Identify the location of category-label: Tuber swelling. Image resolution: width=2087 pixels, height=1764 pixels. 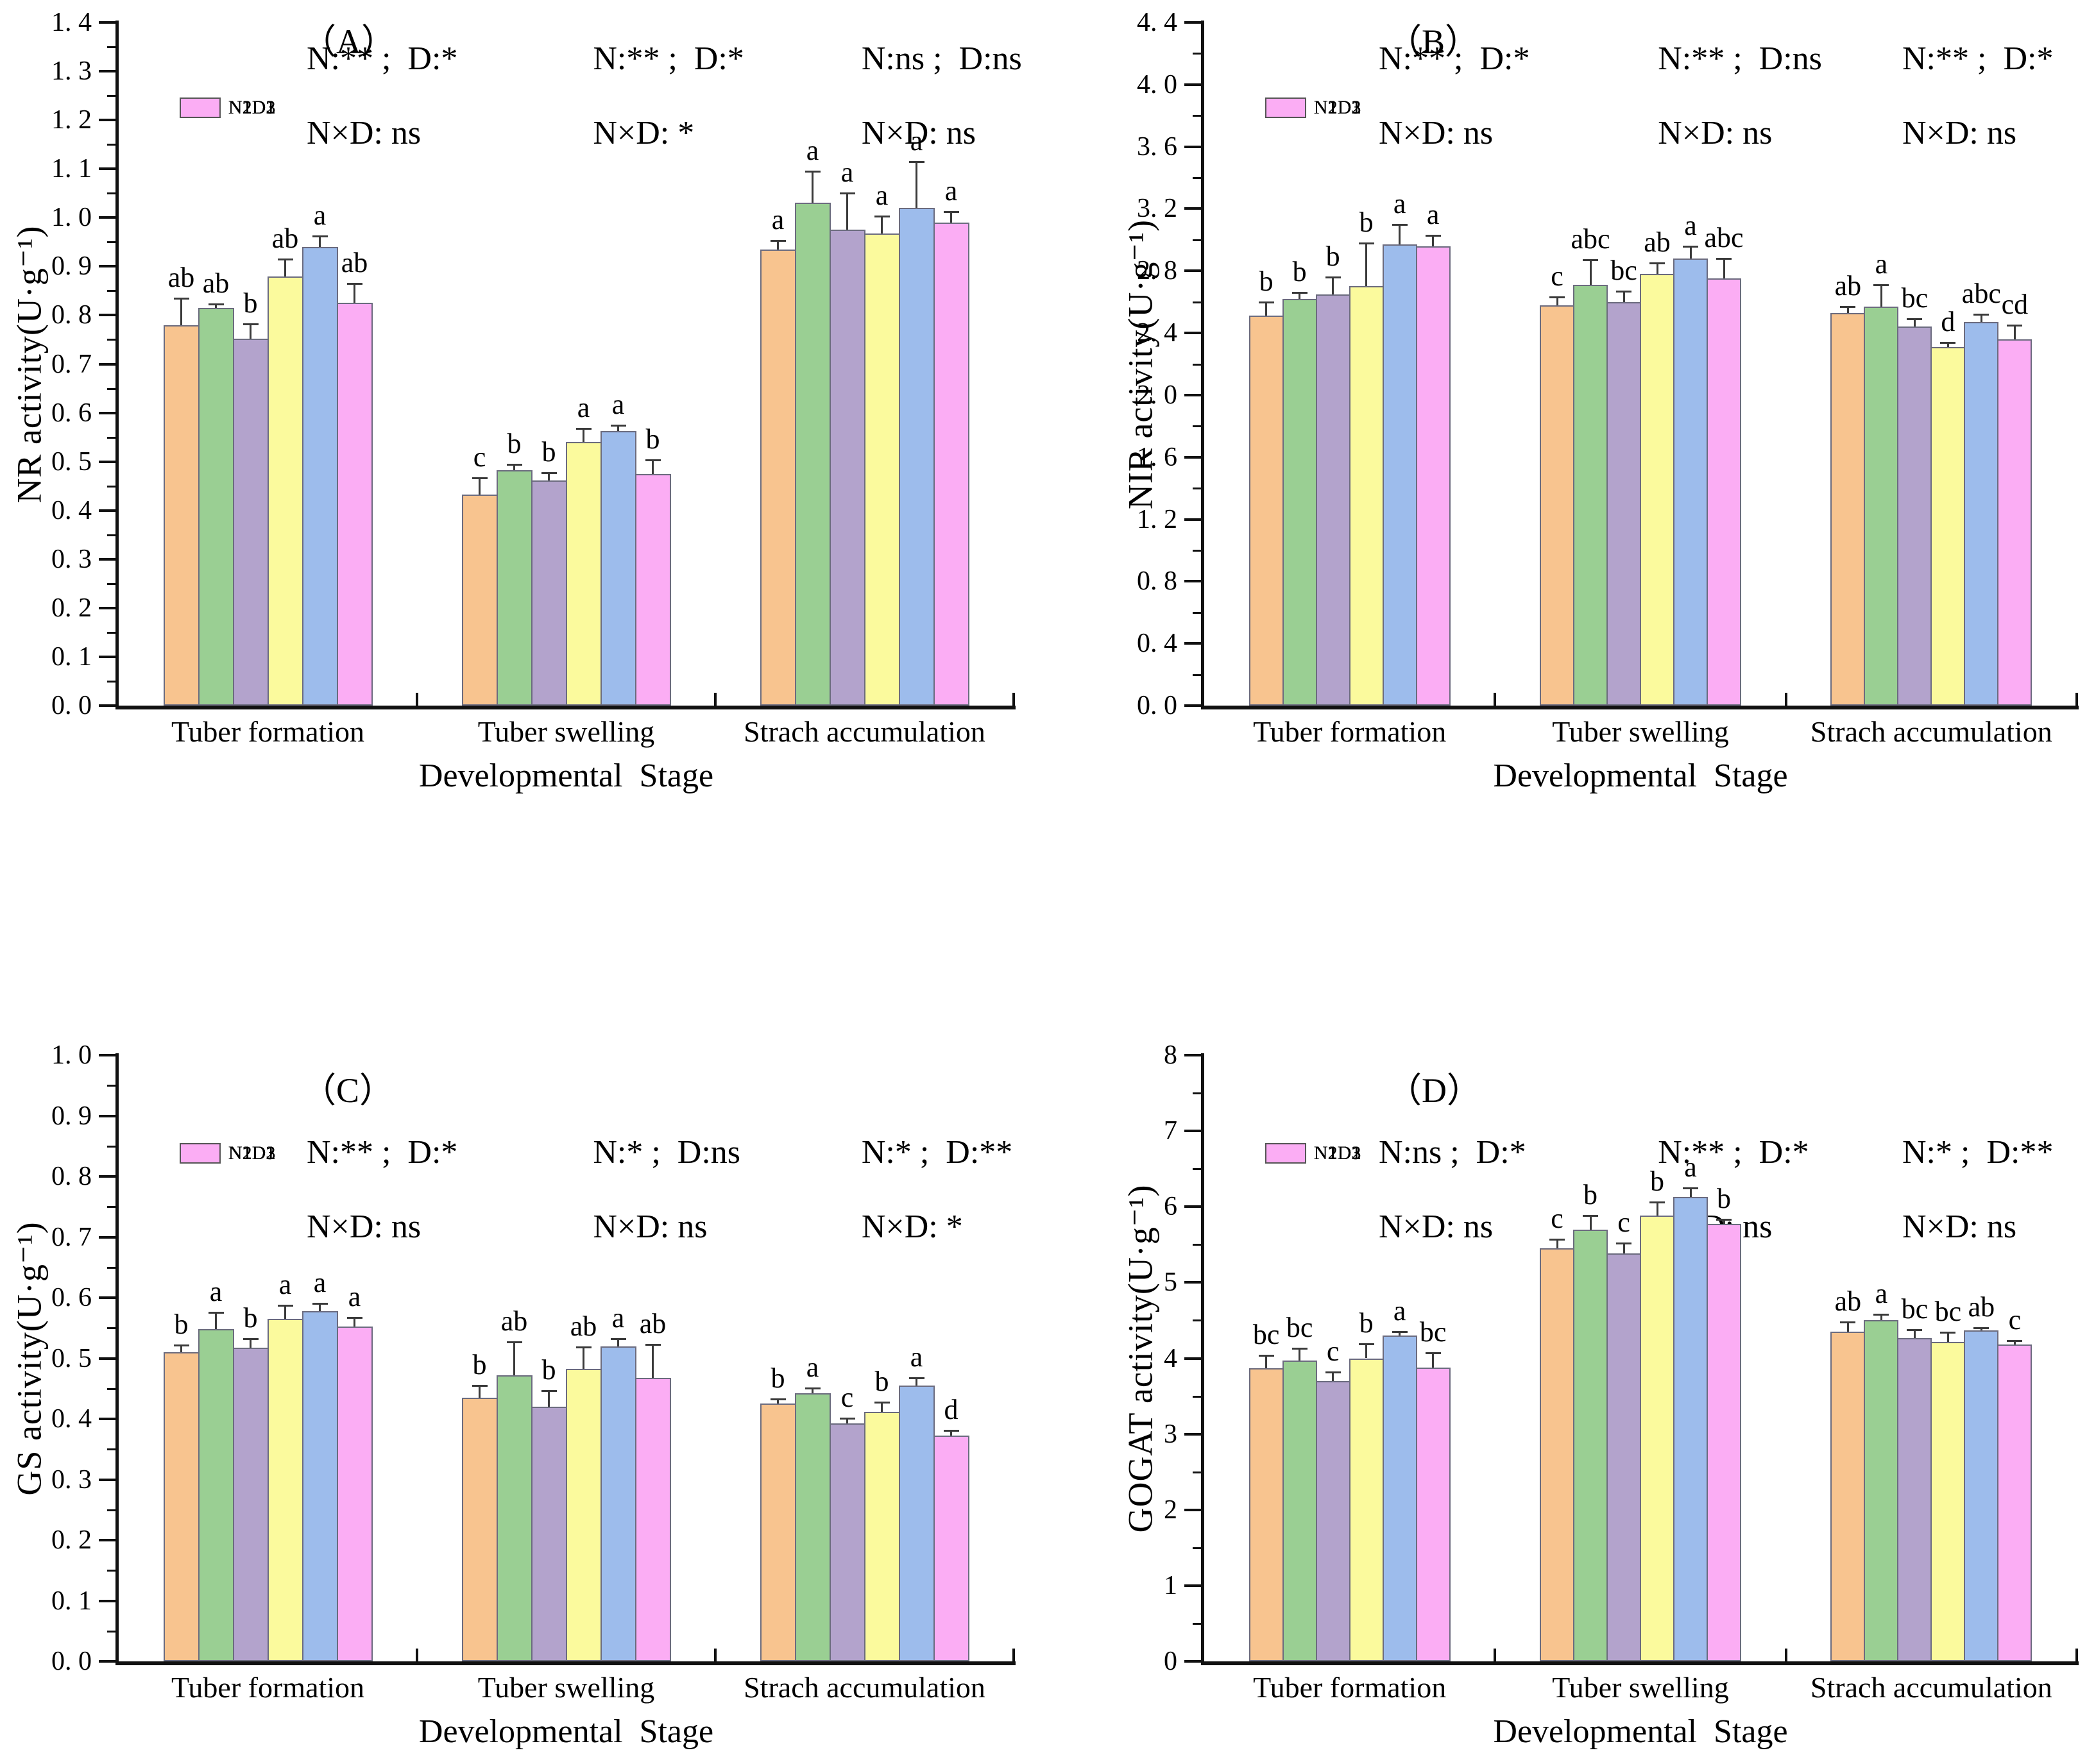
(566, 731).